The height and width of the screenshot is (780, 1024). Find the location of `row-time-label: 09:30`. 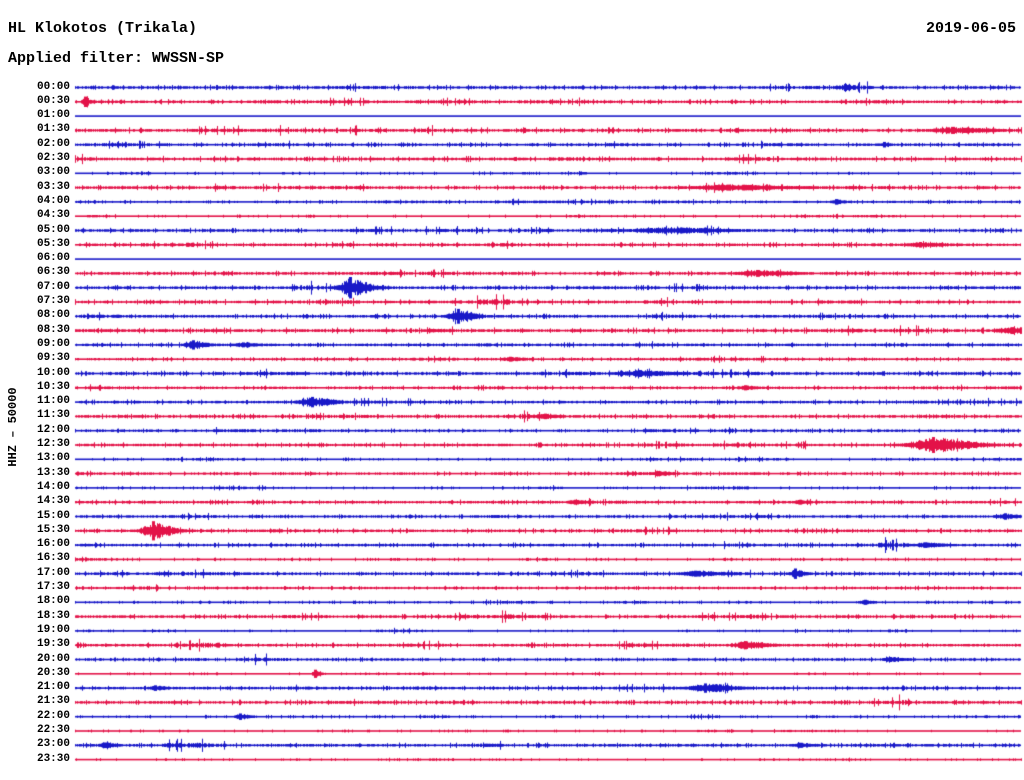

row-time-label: 09:30 is located at coordinates (53, 358).